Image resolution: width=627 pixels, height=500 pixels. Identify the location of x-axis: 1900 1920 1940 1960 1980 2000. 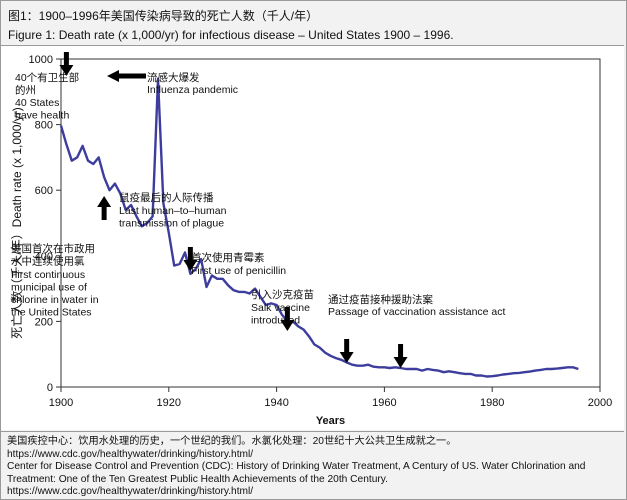
(330, 398).